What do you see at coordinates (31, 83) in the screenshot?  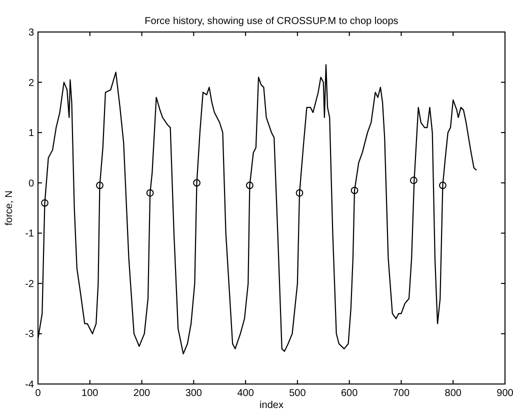 I see `y-tick-label: 2` at bounding box center [31, 83].